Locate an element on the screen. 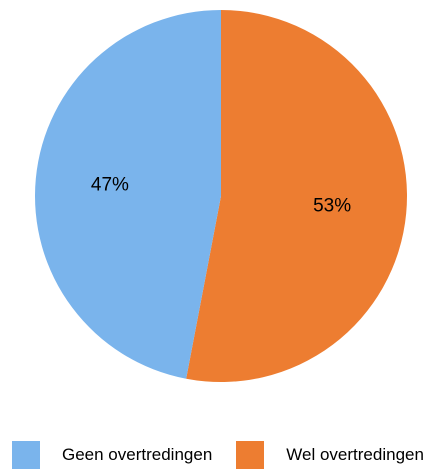  slice-label-wel-overtredingen: 53% is located at coordinates (332, 206).